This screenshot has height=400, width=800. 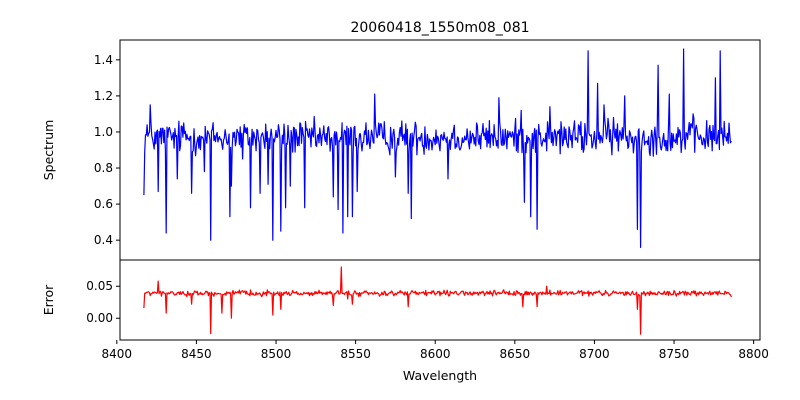 I want to click on error-line, so click(x=437, y=300).